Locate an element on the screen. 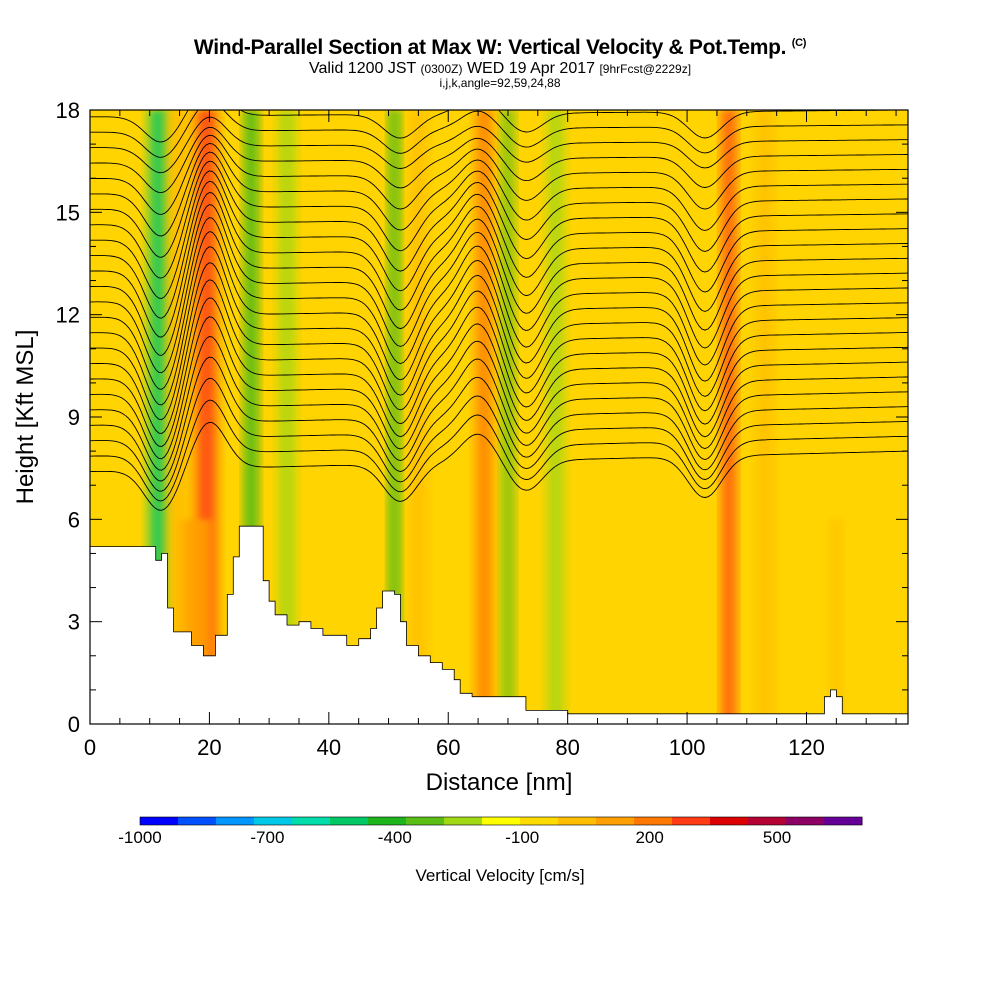 The image size is (1000, 1000). forecast-info: [9hrFcst@2229z] is located at coordinates (645, 69).